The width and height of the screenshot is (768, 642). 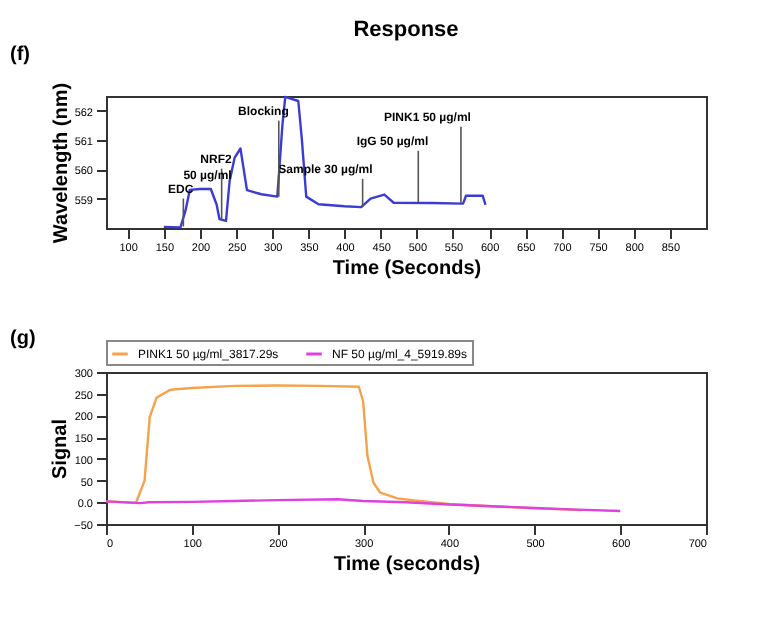 What do you see at coordinates (407, 269) in the screenshot?
I see `x-axis-title: Time (Seconds)` at bounding box center [407, 269].